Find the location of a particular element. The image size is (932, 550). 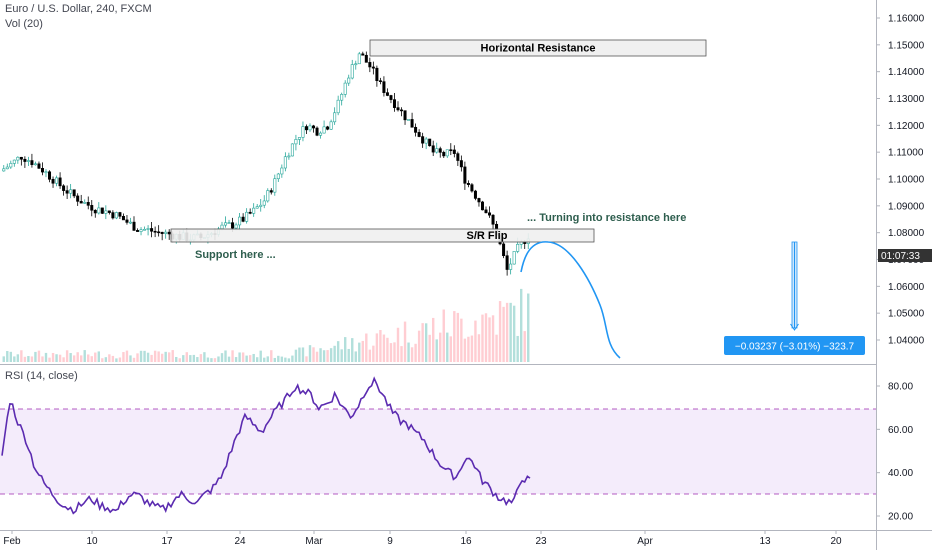

price-tick-label: 1.11000 is located at coordinates (906, 153).